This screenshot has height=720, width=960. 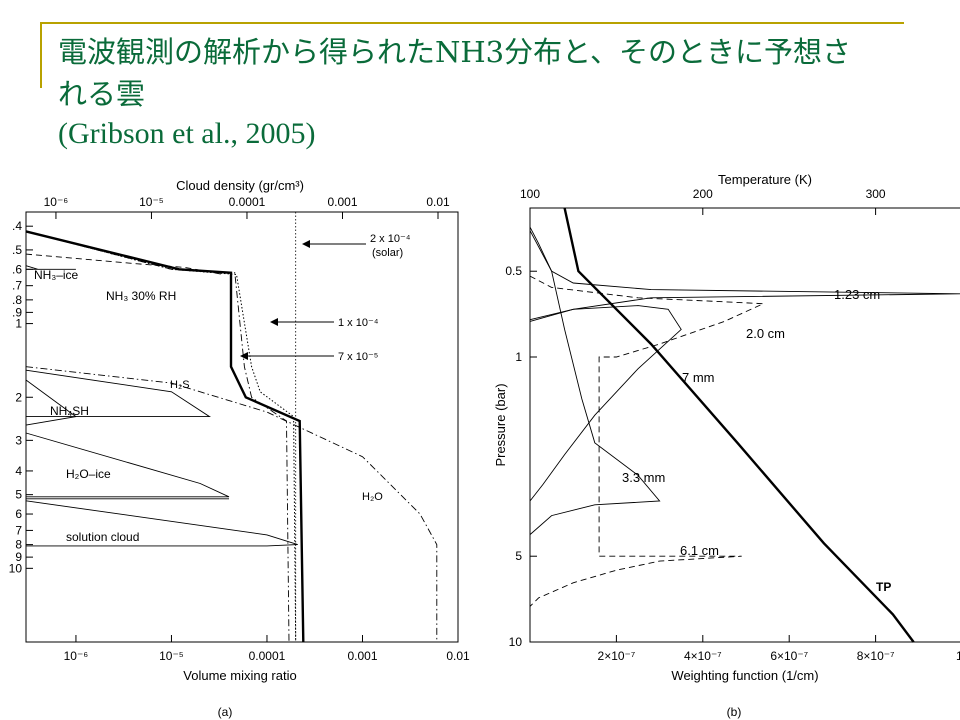 I want to click on panel-b-label: (b), so click(x=734, y=712).